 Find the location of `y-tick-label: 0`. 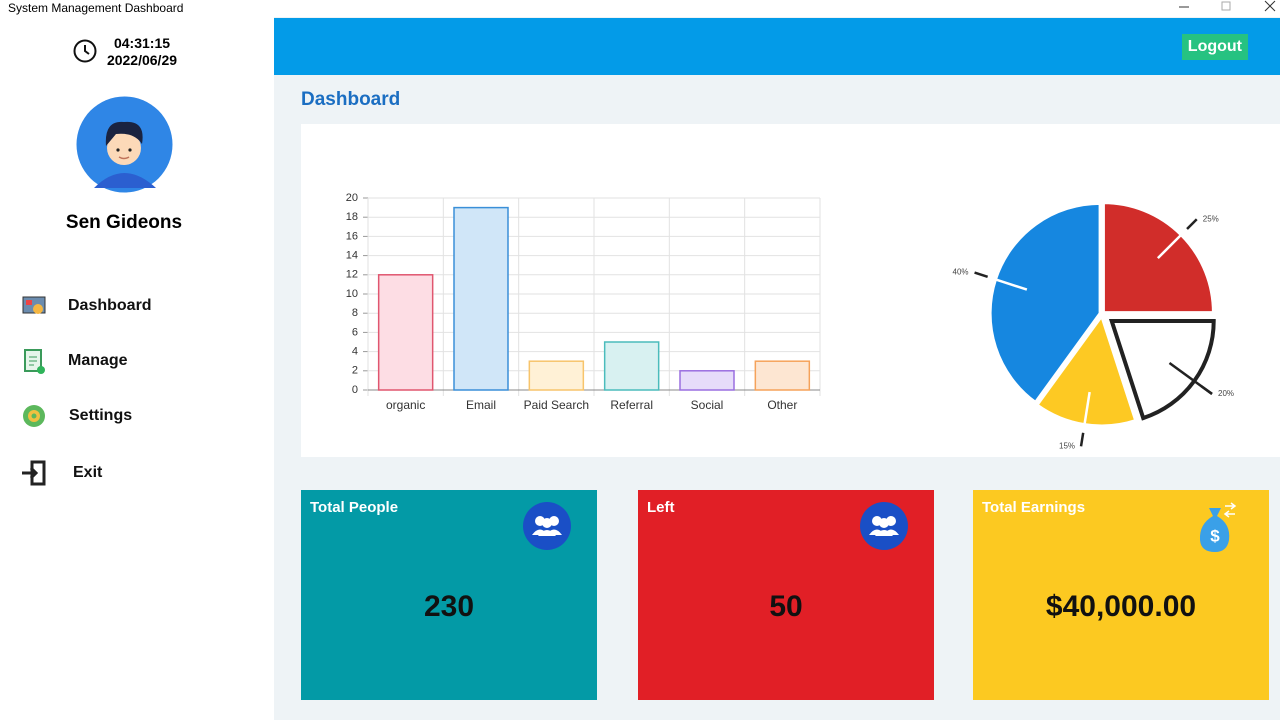

y-tick-label: 0 is located at coordinates (355, 390).